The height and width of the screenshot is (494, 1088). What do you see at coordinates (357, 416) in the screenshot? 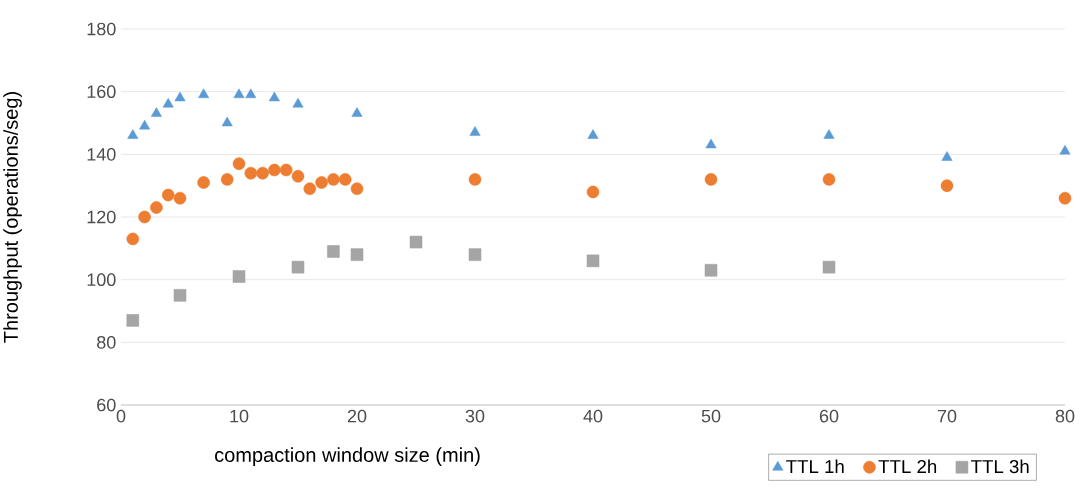
I see `x-tick-label: 20` at bounding box center [357, 416].